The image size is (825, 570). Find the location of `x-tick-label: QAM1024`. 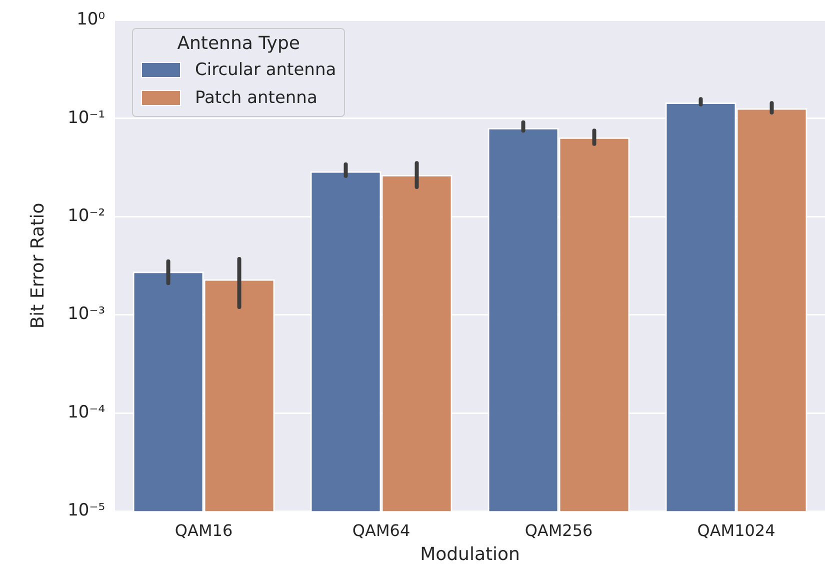

x-tick-label: QAM1024 is located at coordinates (736, 530).